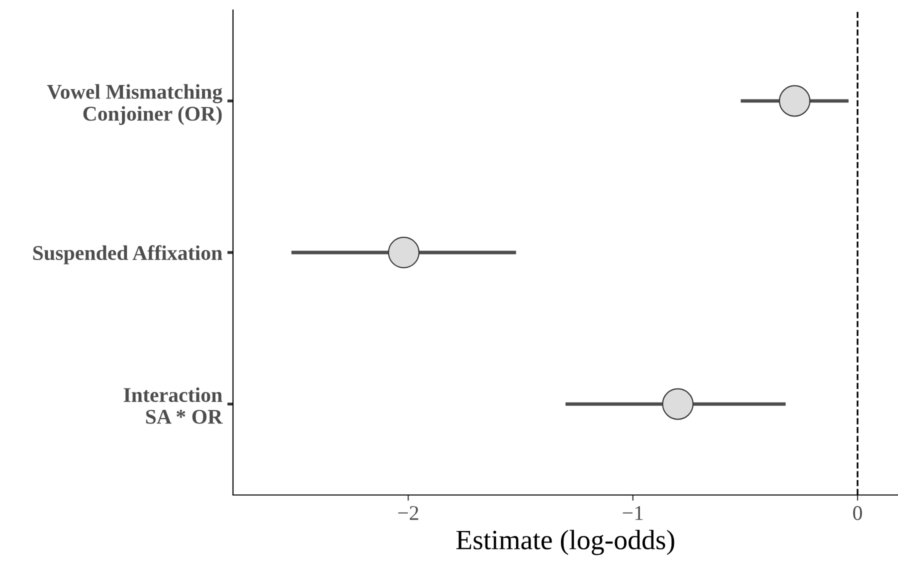 The height and width of the screenshot is (565, 898). Describe the element at coordinates (134, 105) in the screenshot. I see `y-tick-label: Vowel Mismatching Conjoiner (OR)` at that location.